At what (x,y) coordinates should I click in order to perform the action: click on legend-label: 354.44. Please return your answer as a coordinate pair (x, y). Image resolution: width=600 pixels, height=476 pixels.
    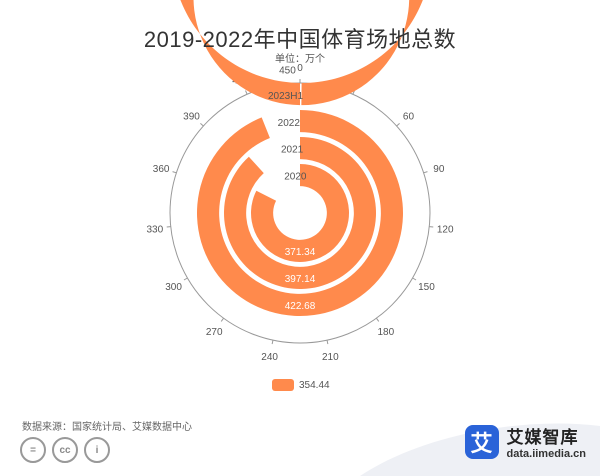
    Looking at the image, I should click on (314, 385).